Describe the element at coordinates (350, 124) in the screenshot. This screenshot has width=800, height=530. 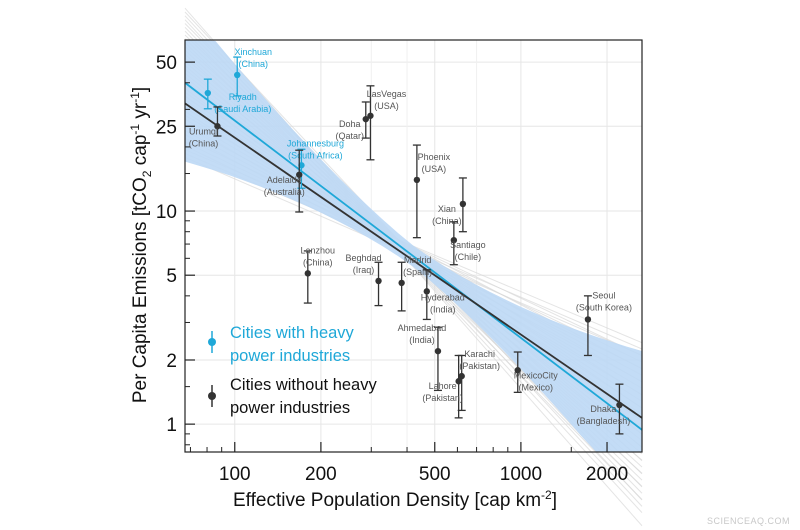
I see `point-label-city: Doha` at that location.